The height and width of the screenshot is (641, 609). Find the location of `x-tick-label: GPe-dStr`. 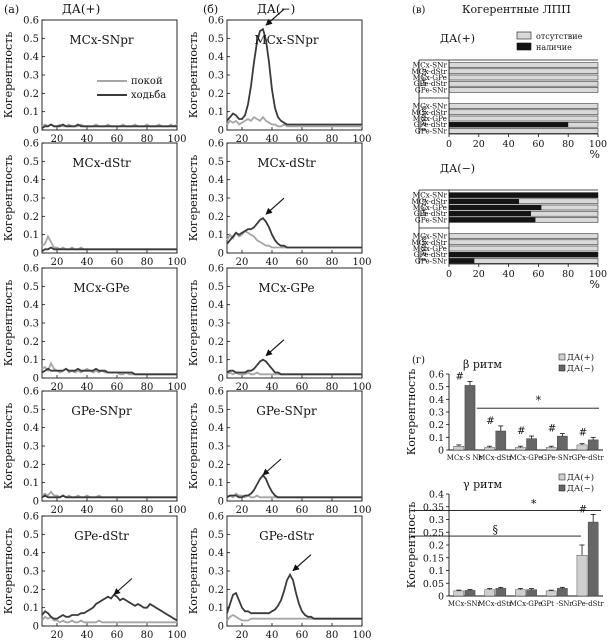

x-tick-label: GPe-dStr is located at coordinates (588, 604).